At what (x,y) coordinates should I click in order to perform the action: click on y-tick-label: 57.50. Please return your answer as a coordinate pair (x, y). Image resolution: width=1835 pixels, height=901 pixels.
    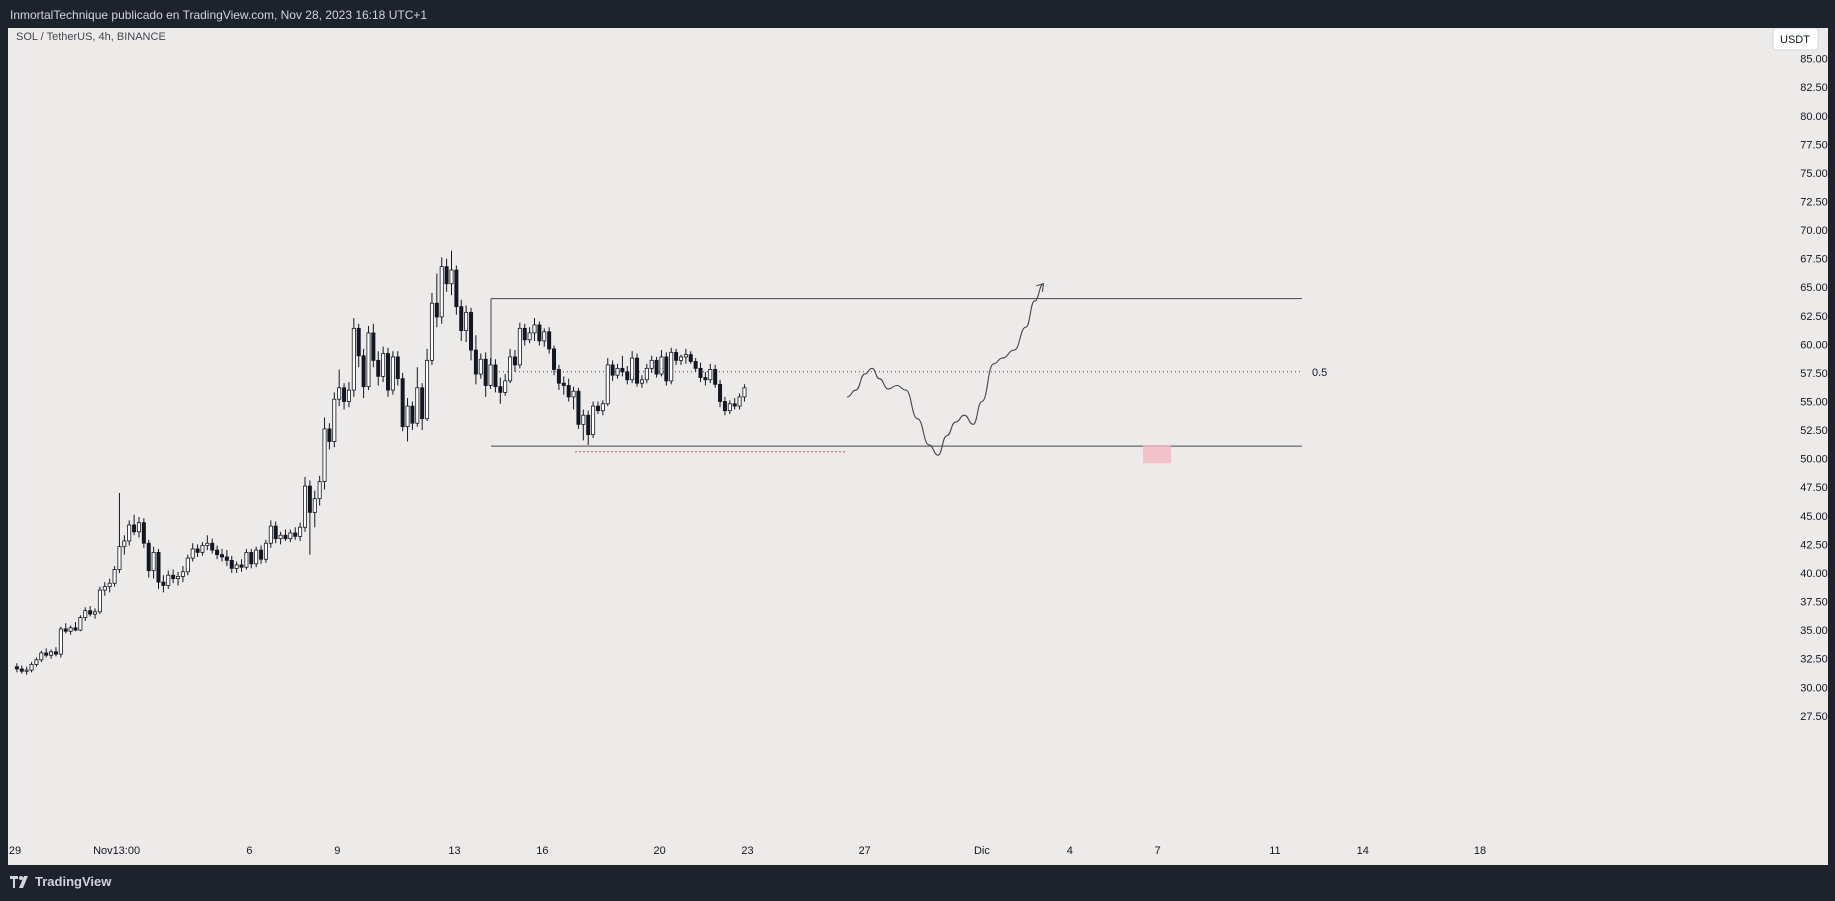
    Looking at the image, I should click on (1814, 374).